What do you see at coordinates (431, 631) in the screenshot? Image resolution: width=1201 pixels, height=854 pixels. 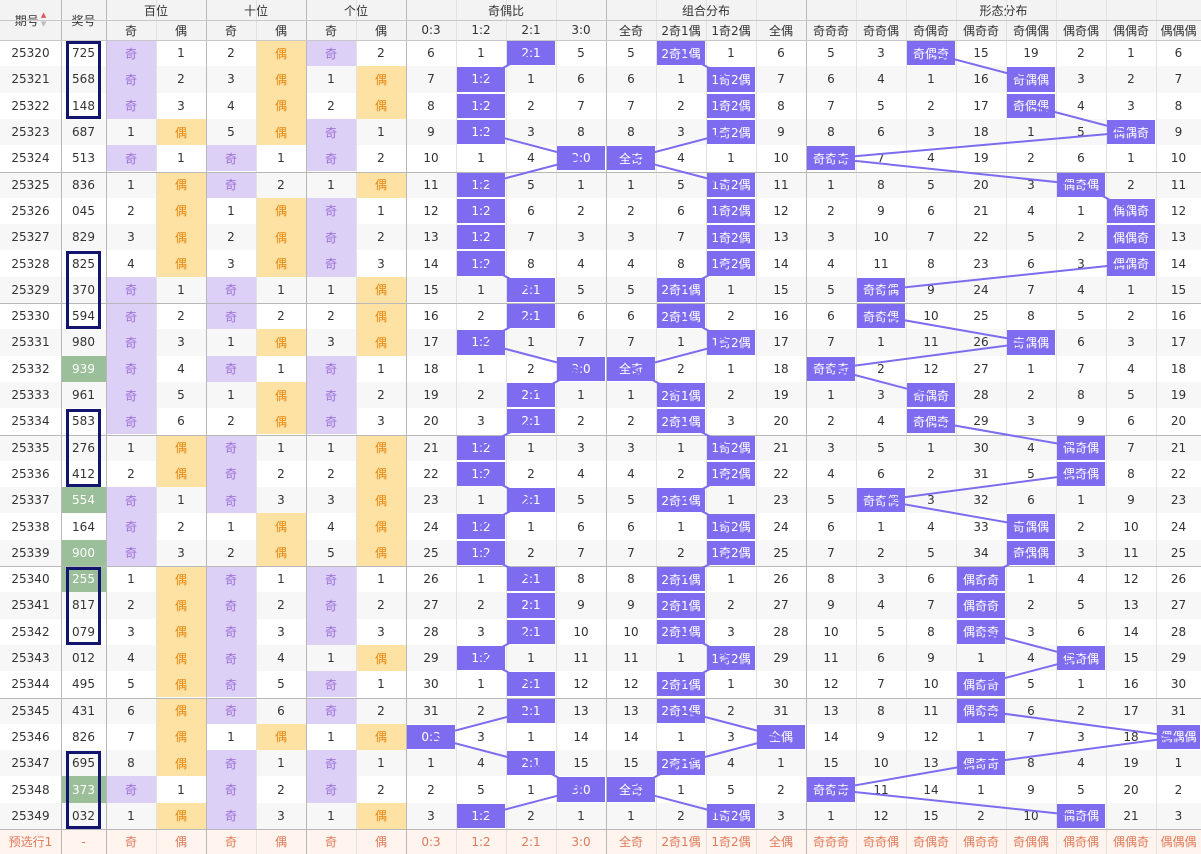 I see `ratio-cell: 28` at bounding box center [431, 631].